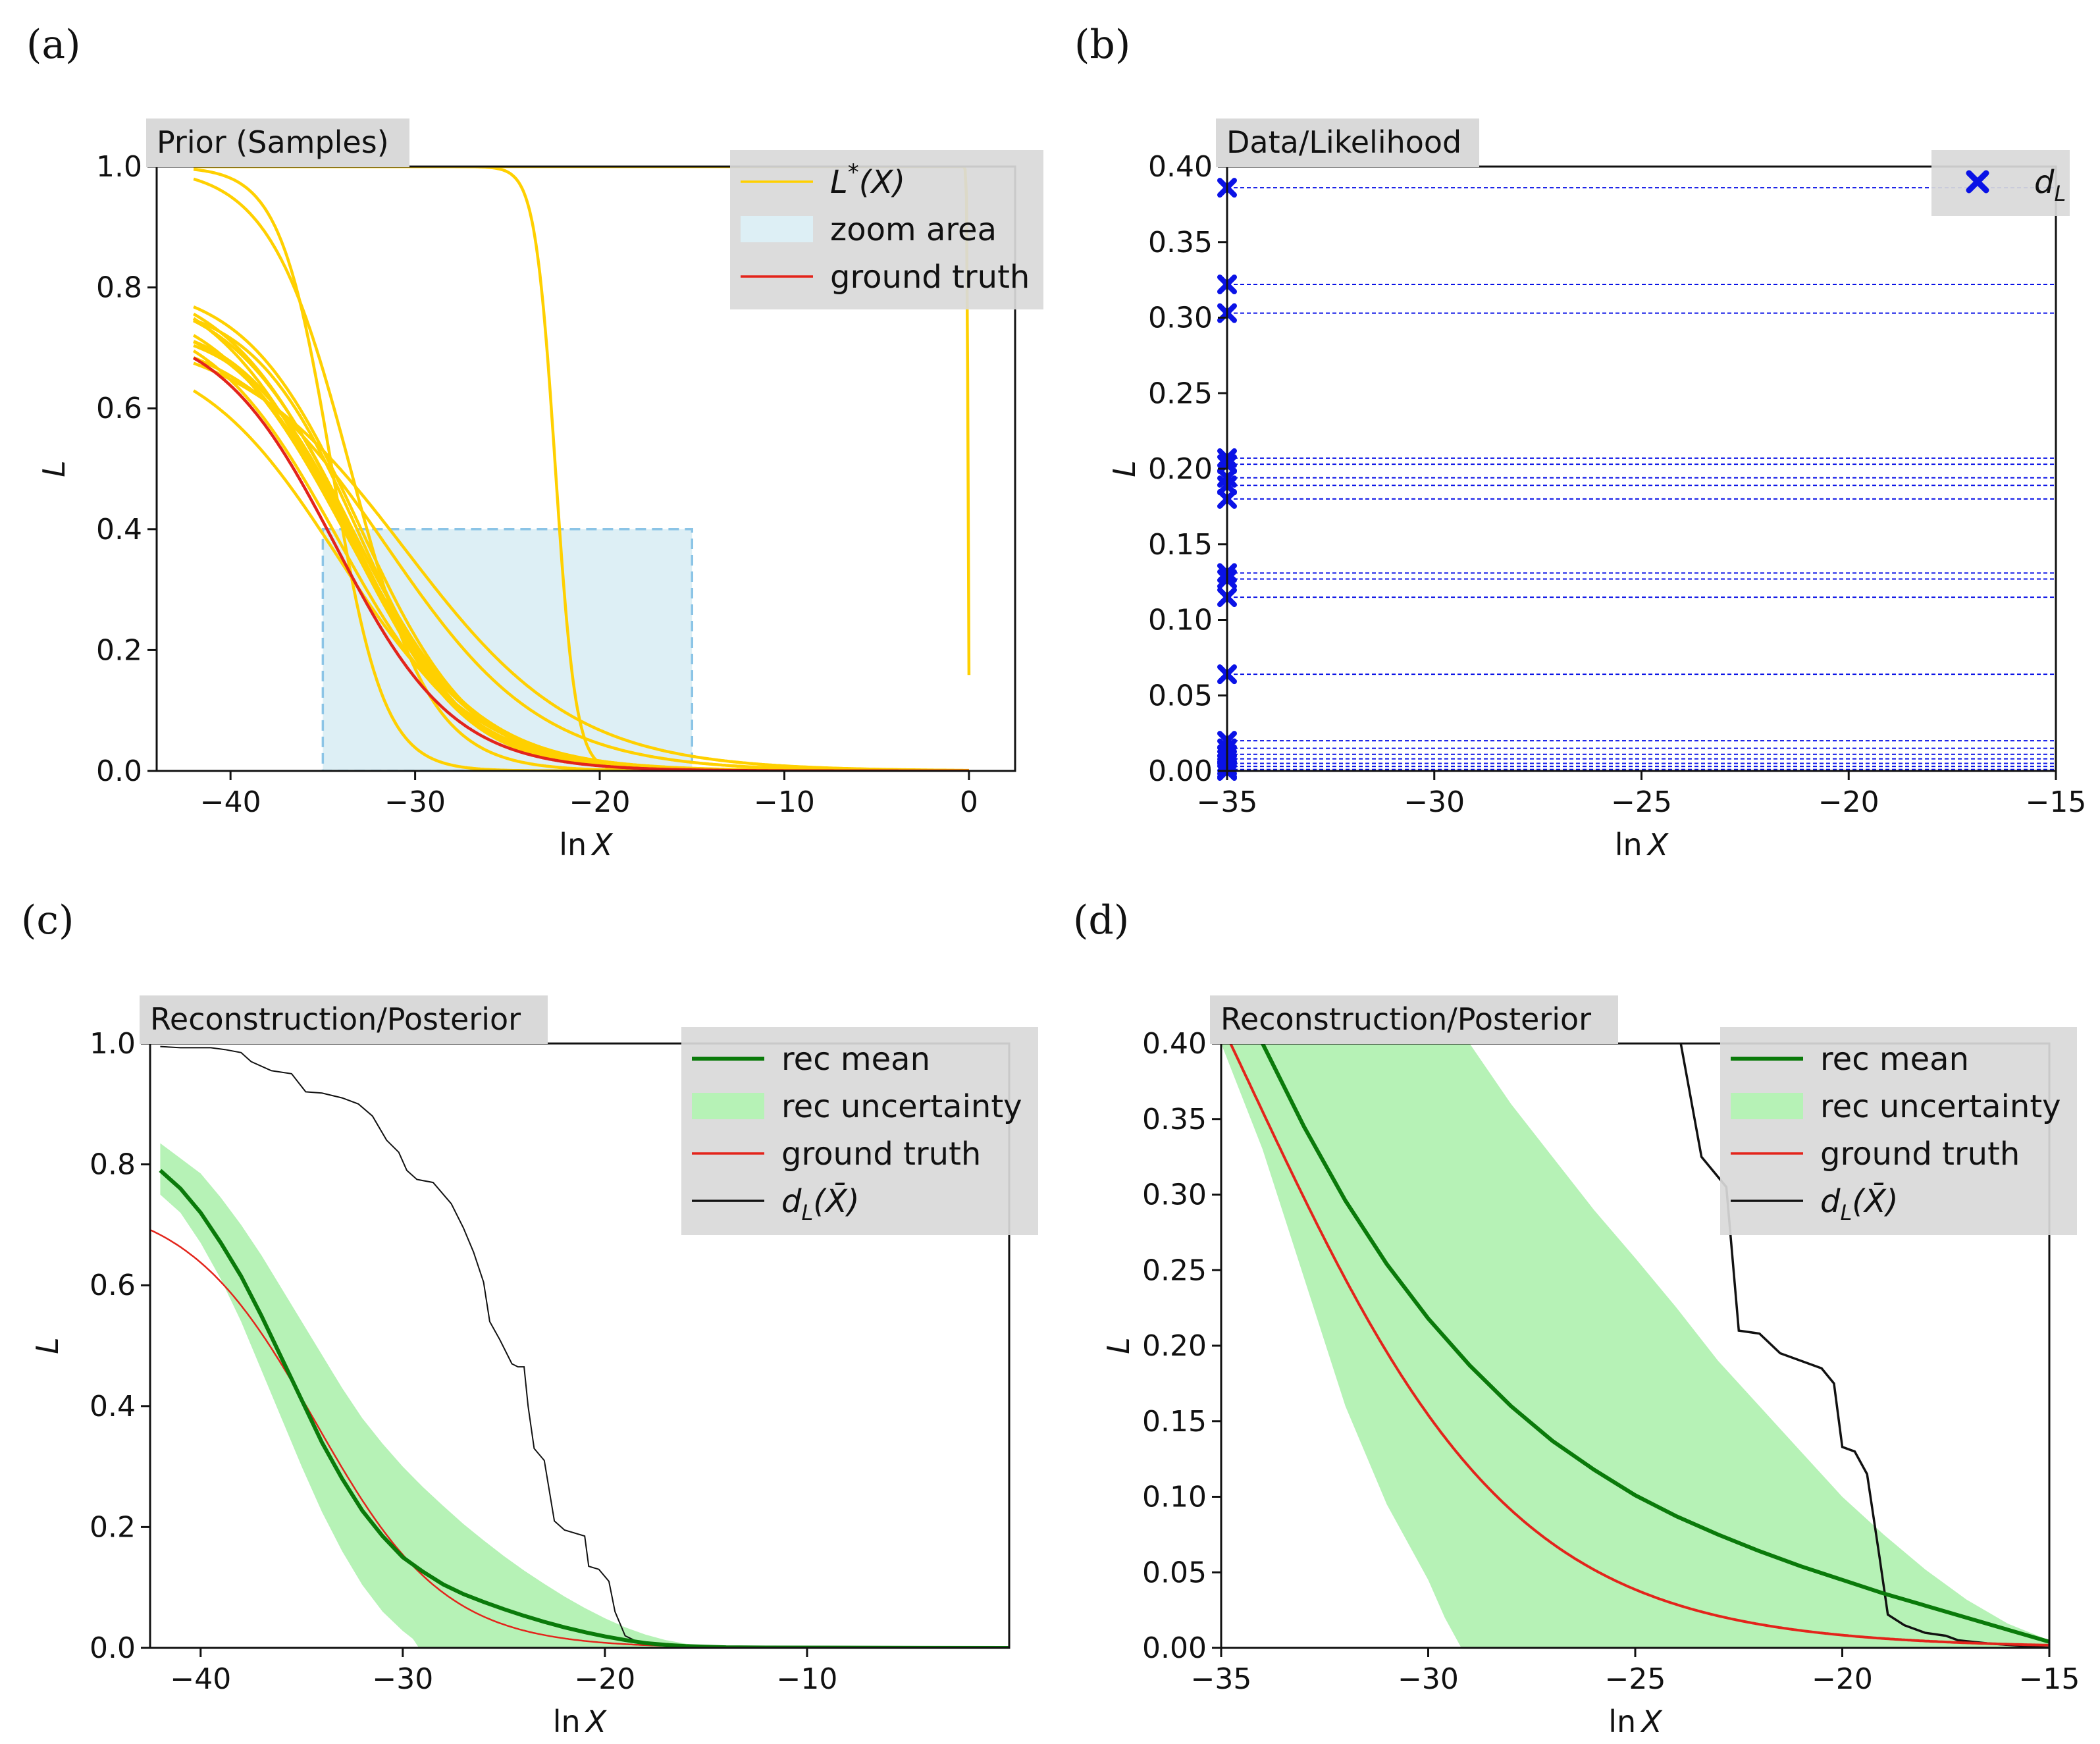  I want to click on legend: L*(X) zoom area ground truth, so click(886, 229).